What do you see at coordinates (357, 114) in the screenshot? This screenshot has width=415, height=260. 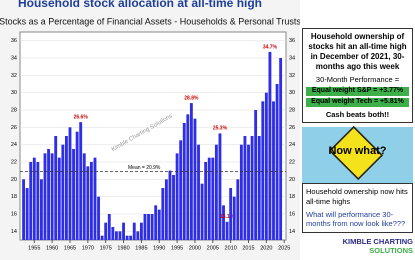 I see `verdict: Cash beats both!!` at bounding box center [357, 114].